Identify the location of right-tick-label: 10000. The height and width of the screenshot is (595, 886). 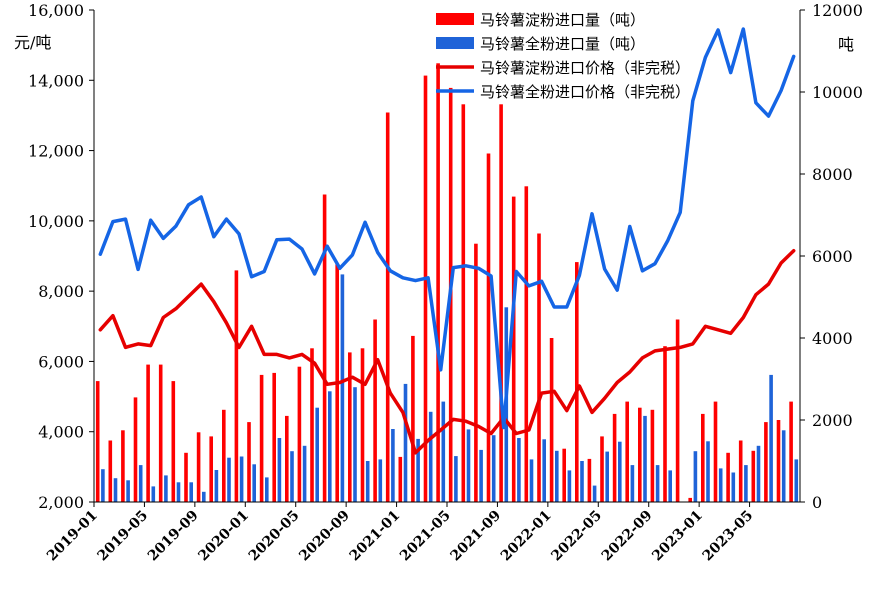
(837, 92).